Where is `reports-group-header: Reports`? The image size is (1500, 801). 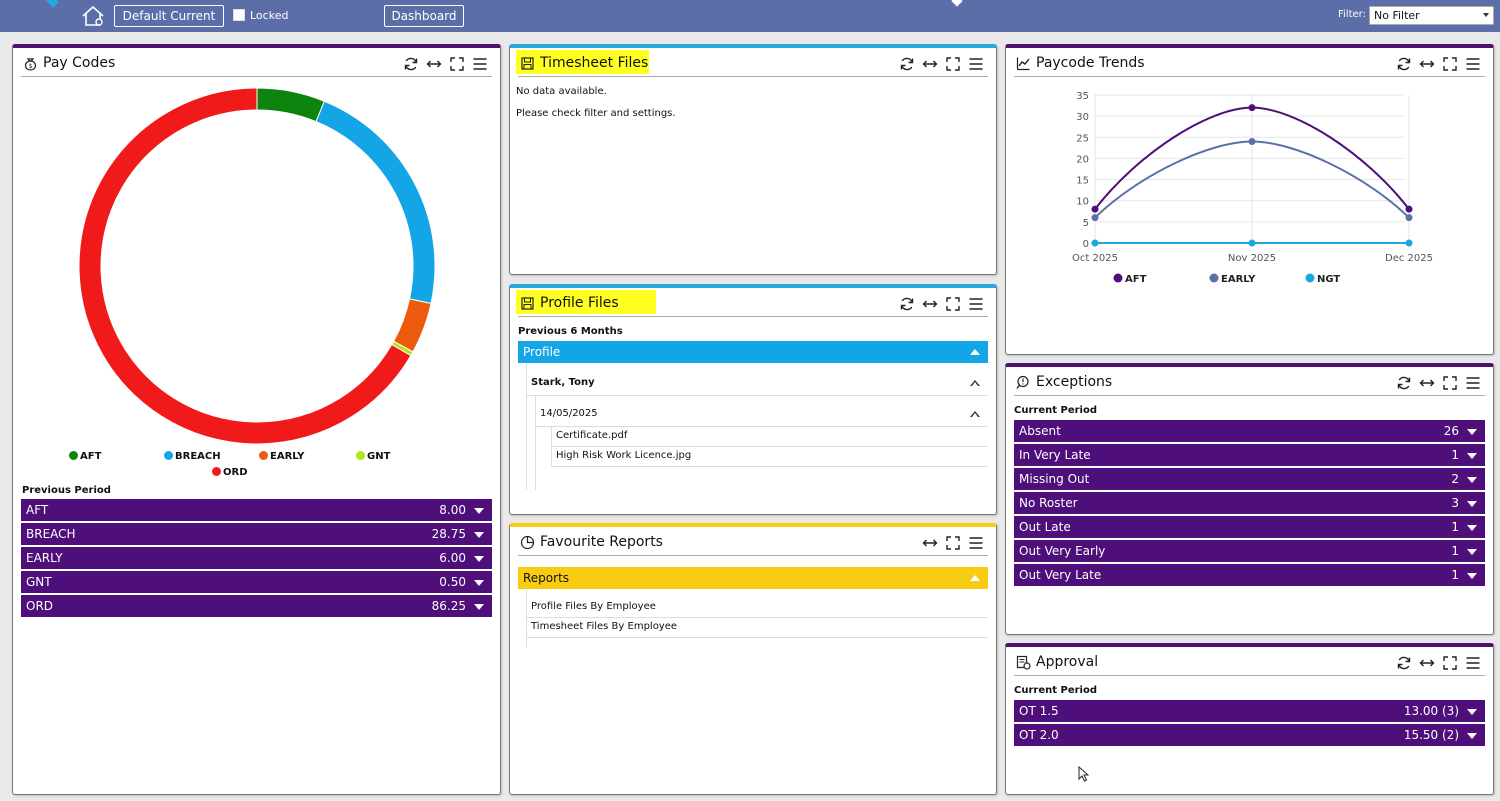 reports-group-header: Reports is located at coordinates (753, 578).